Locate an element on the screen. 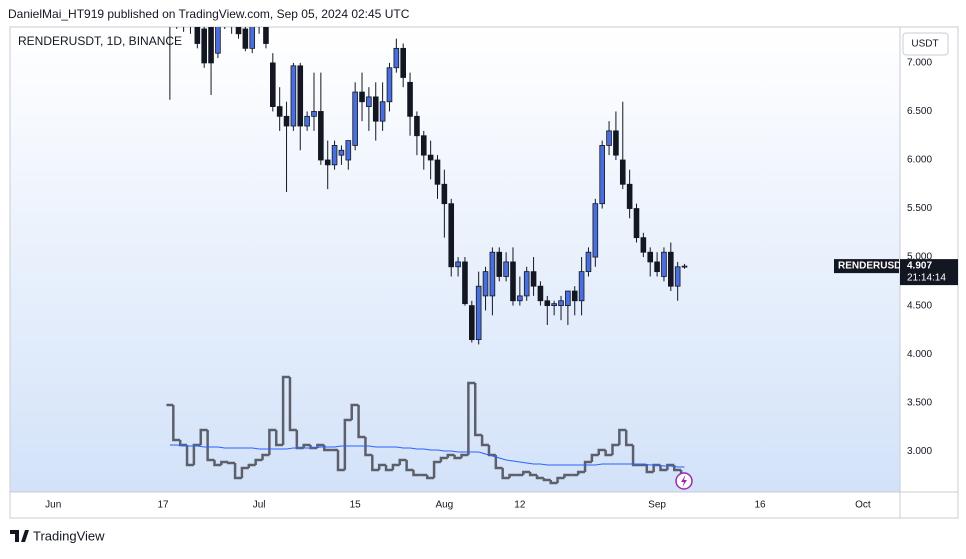  y-tick-label: 6.000 is located at coordinates (919, 160).